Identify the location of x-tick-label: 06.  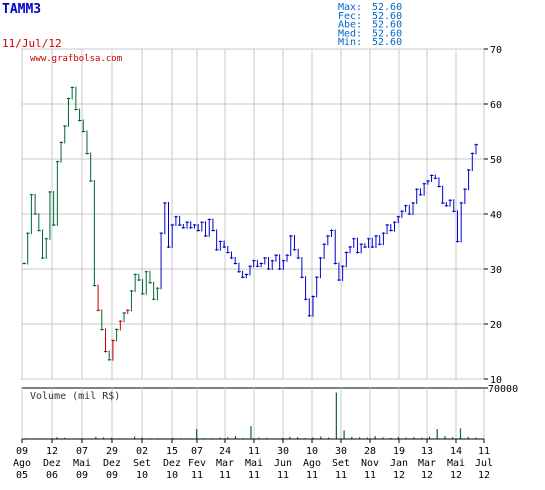
(52, 475).